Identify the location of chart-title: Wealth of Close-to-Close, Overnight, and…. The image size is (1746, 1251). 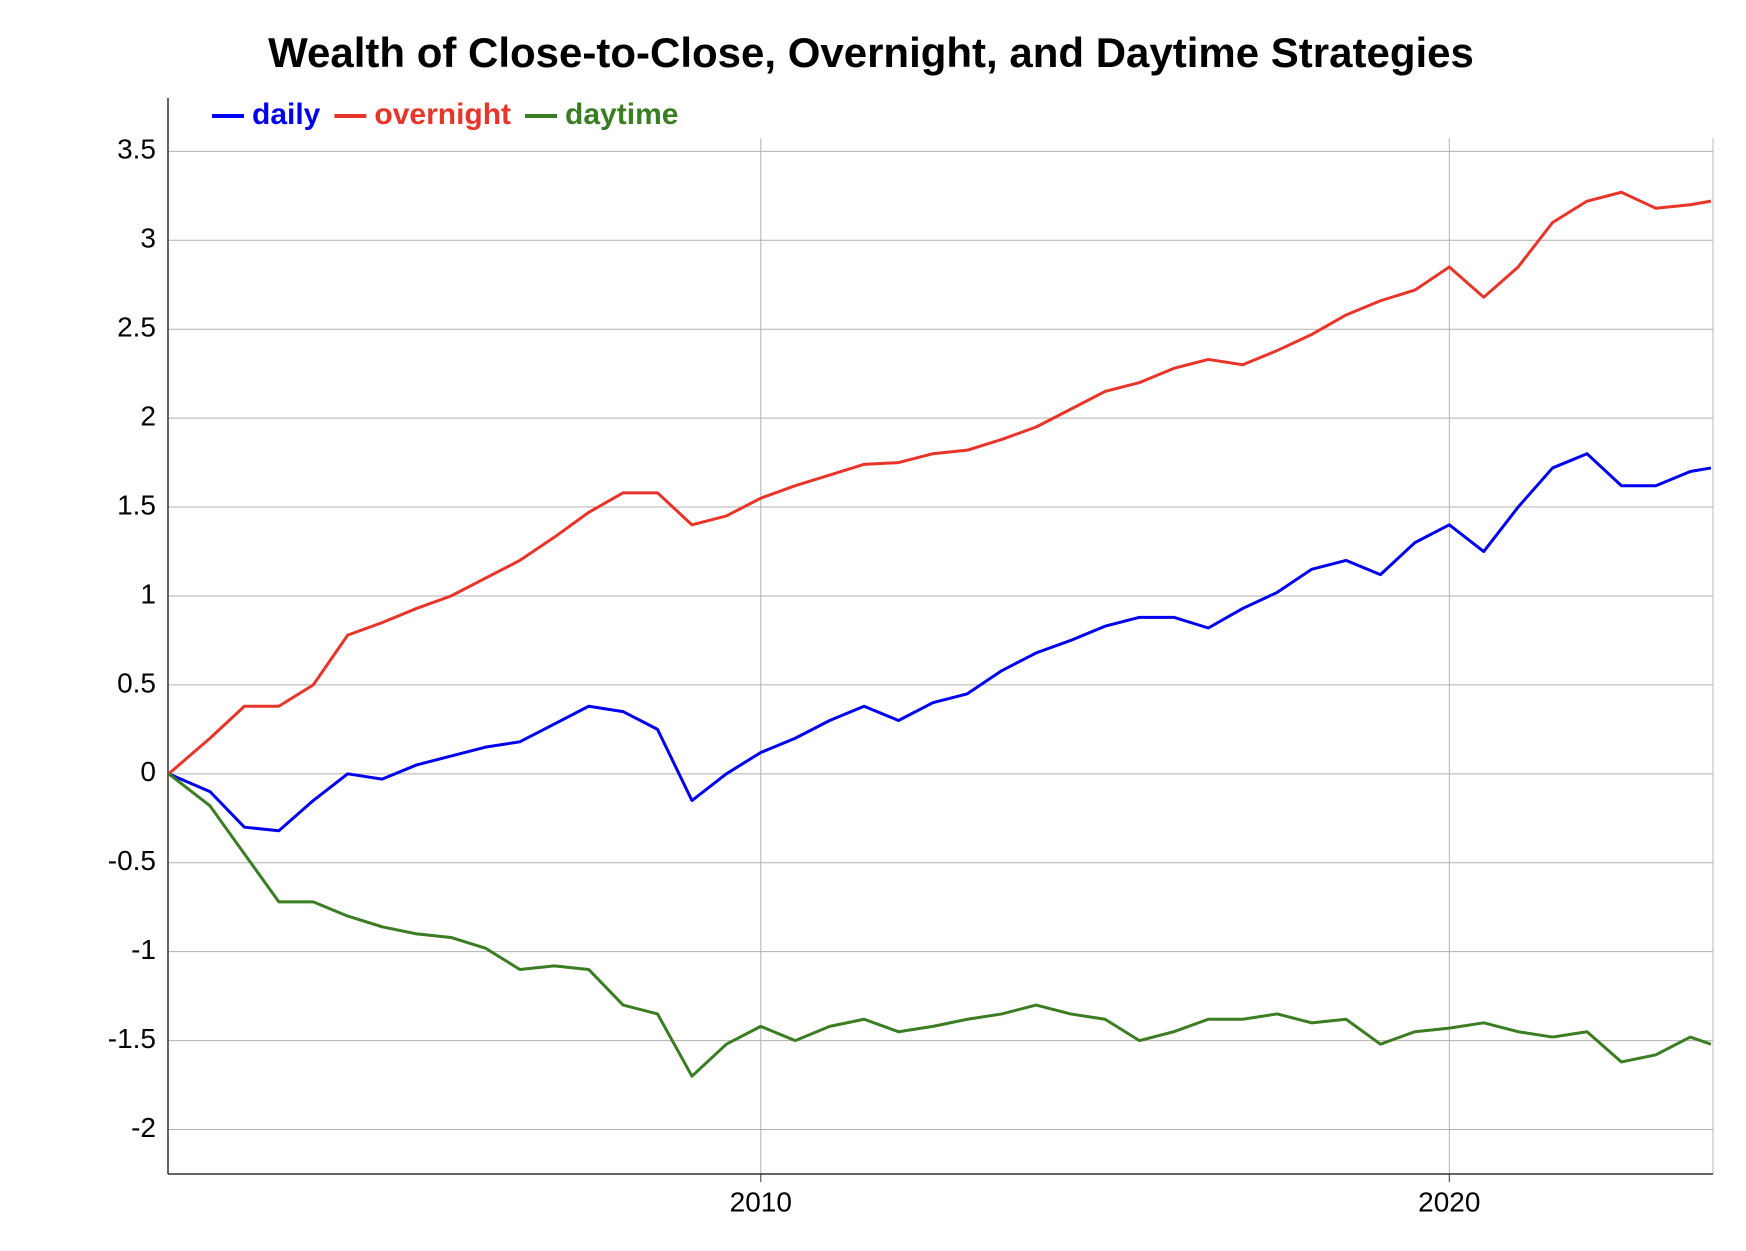
(871, 52).